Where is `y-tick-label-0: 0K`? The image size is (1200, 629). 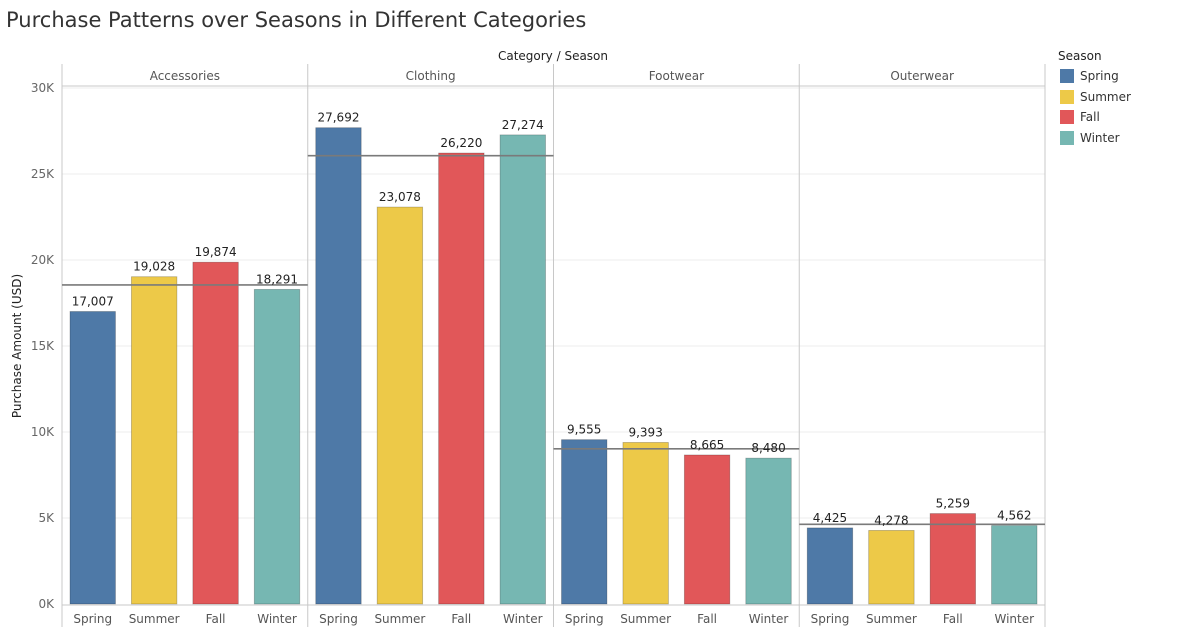 y-tick-label-0: 0K is located at coordinates (46, 604).